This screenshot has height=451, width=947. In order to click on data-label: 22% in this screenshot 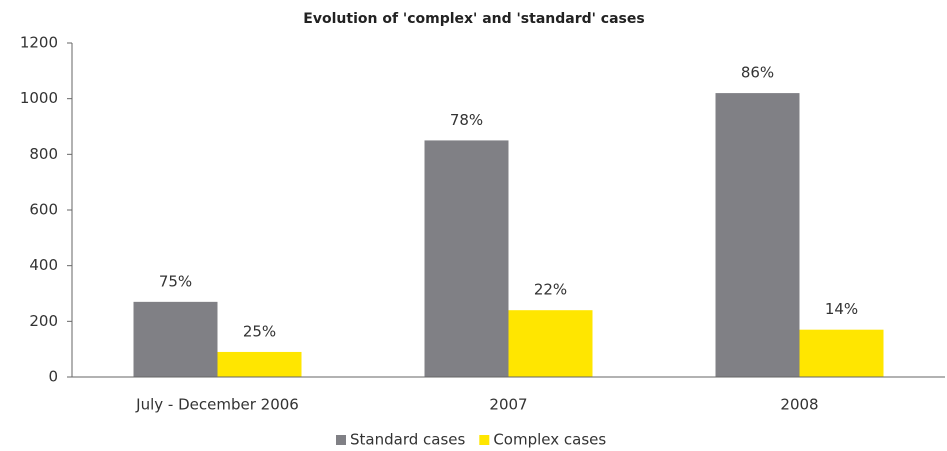, I will do `click(550, 290)`.